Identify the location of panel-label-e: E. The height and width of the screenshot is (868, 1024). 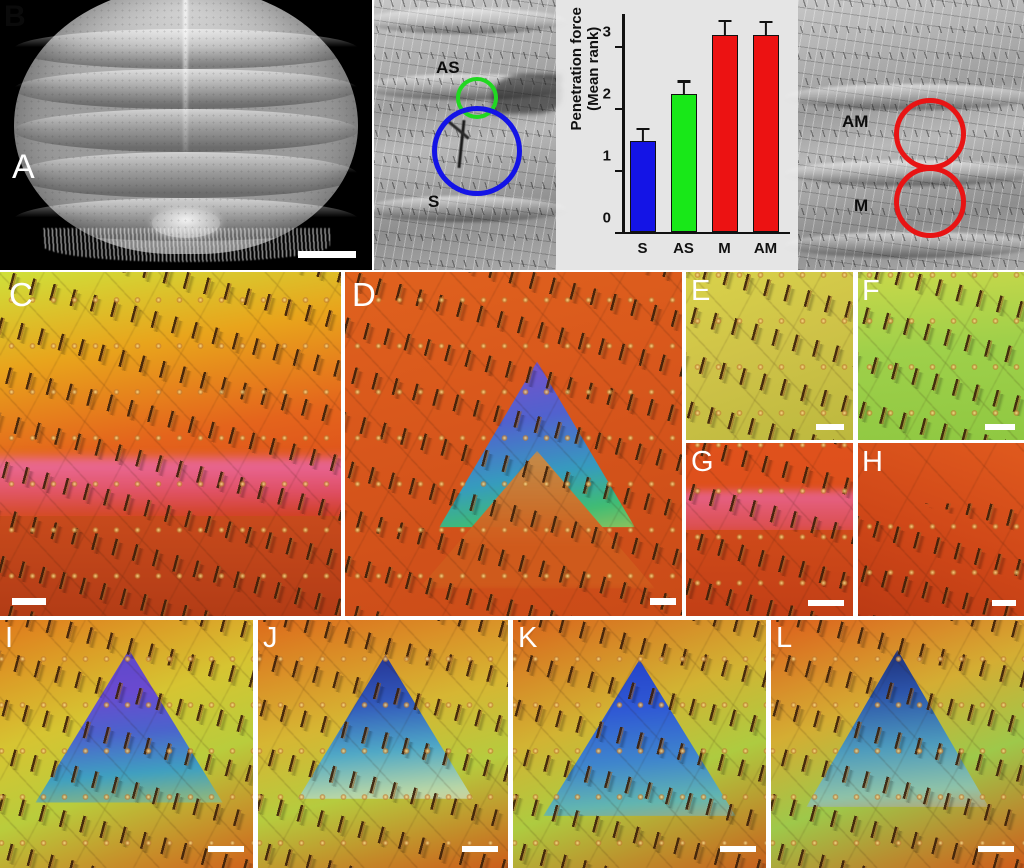
(701, 291).